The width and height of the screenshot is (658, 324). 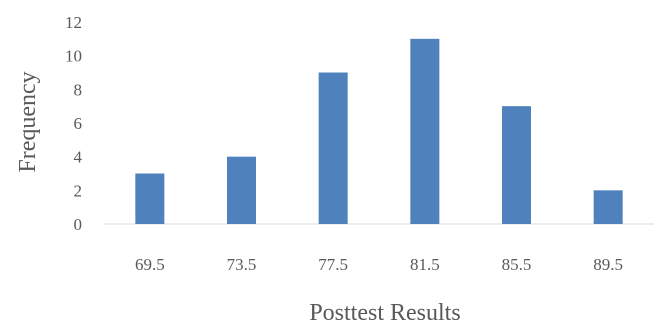 What do you see at coordinates (28, 121) in the screenshot?
I see `y-axis-title: Frequency` at bounding box center [28, 121].